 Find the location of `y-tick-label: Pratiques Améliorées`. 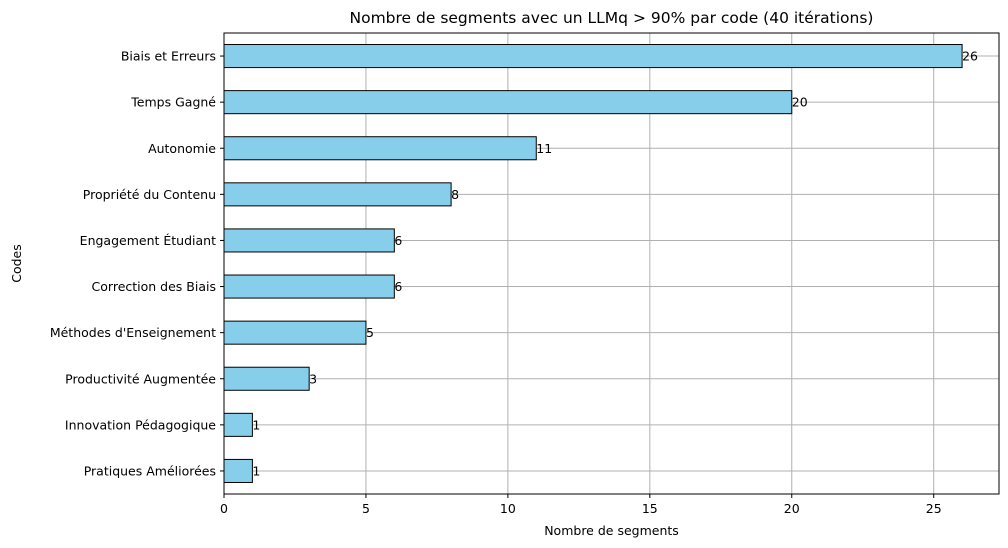

y-tick-label: Pratiques Améliorées is located at coordinates (150, 470).